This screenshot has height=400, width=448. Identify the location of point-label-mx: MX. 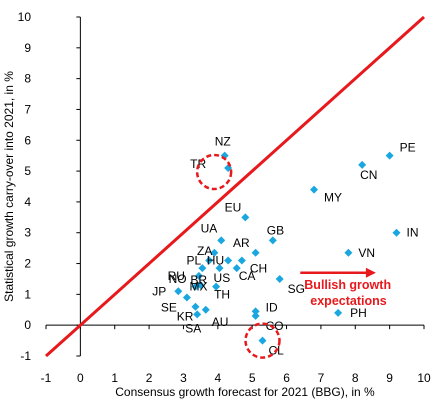
(198, 287).